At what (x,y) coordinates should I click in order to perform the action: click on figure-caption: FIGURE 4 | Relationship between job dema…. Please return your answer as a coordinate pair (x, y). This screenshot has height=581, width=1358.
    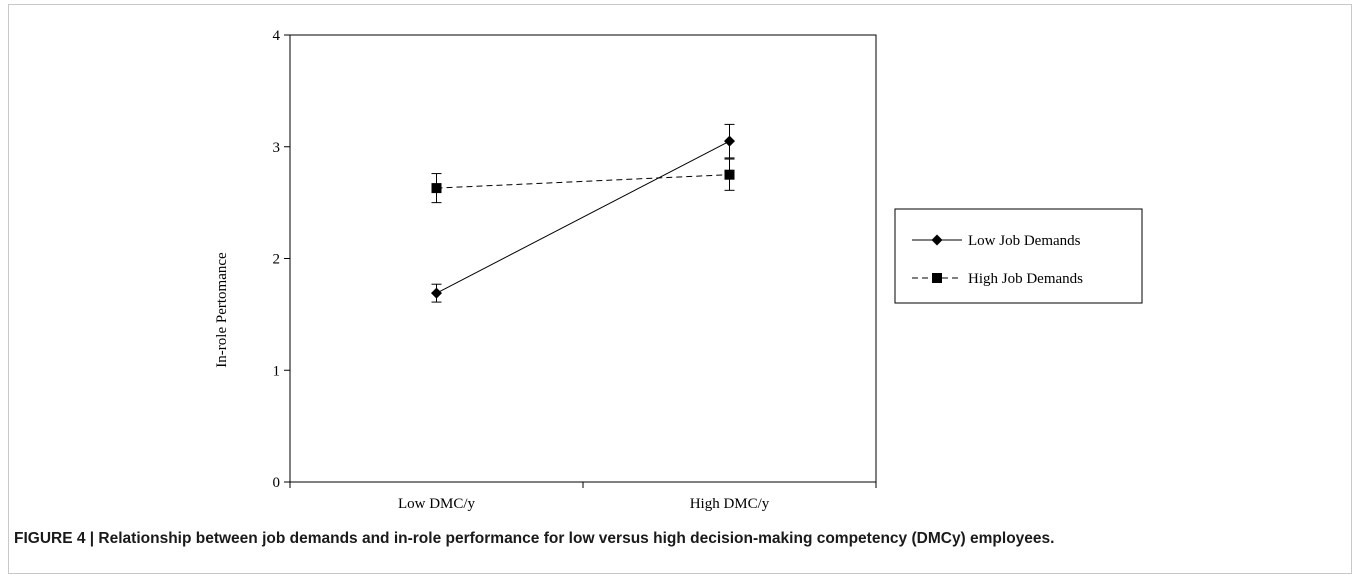
    Looking at the image, I should click on (534, 538).